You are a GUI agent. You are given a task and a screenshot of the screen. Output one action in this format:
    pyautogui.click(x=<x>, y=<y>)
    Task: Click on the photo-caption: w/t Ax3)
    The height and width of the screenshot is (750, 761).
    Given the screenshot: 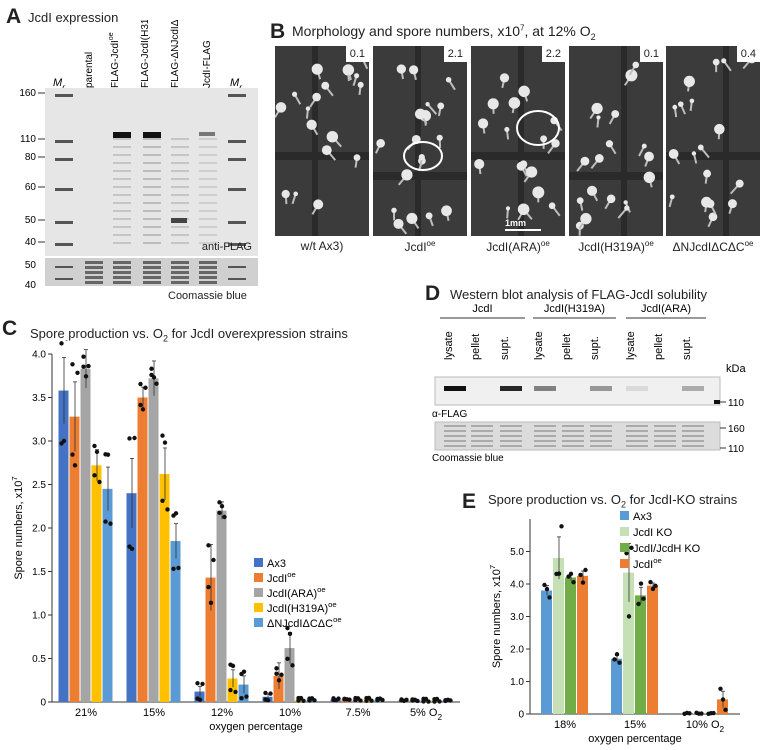 What is the action you would take?
    pyautogui.click(x=322, y=246)
    